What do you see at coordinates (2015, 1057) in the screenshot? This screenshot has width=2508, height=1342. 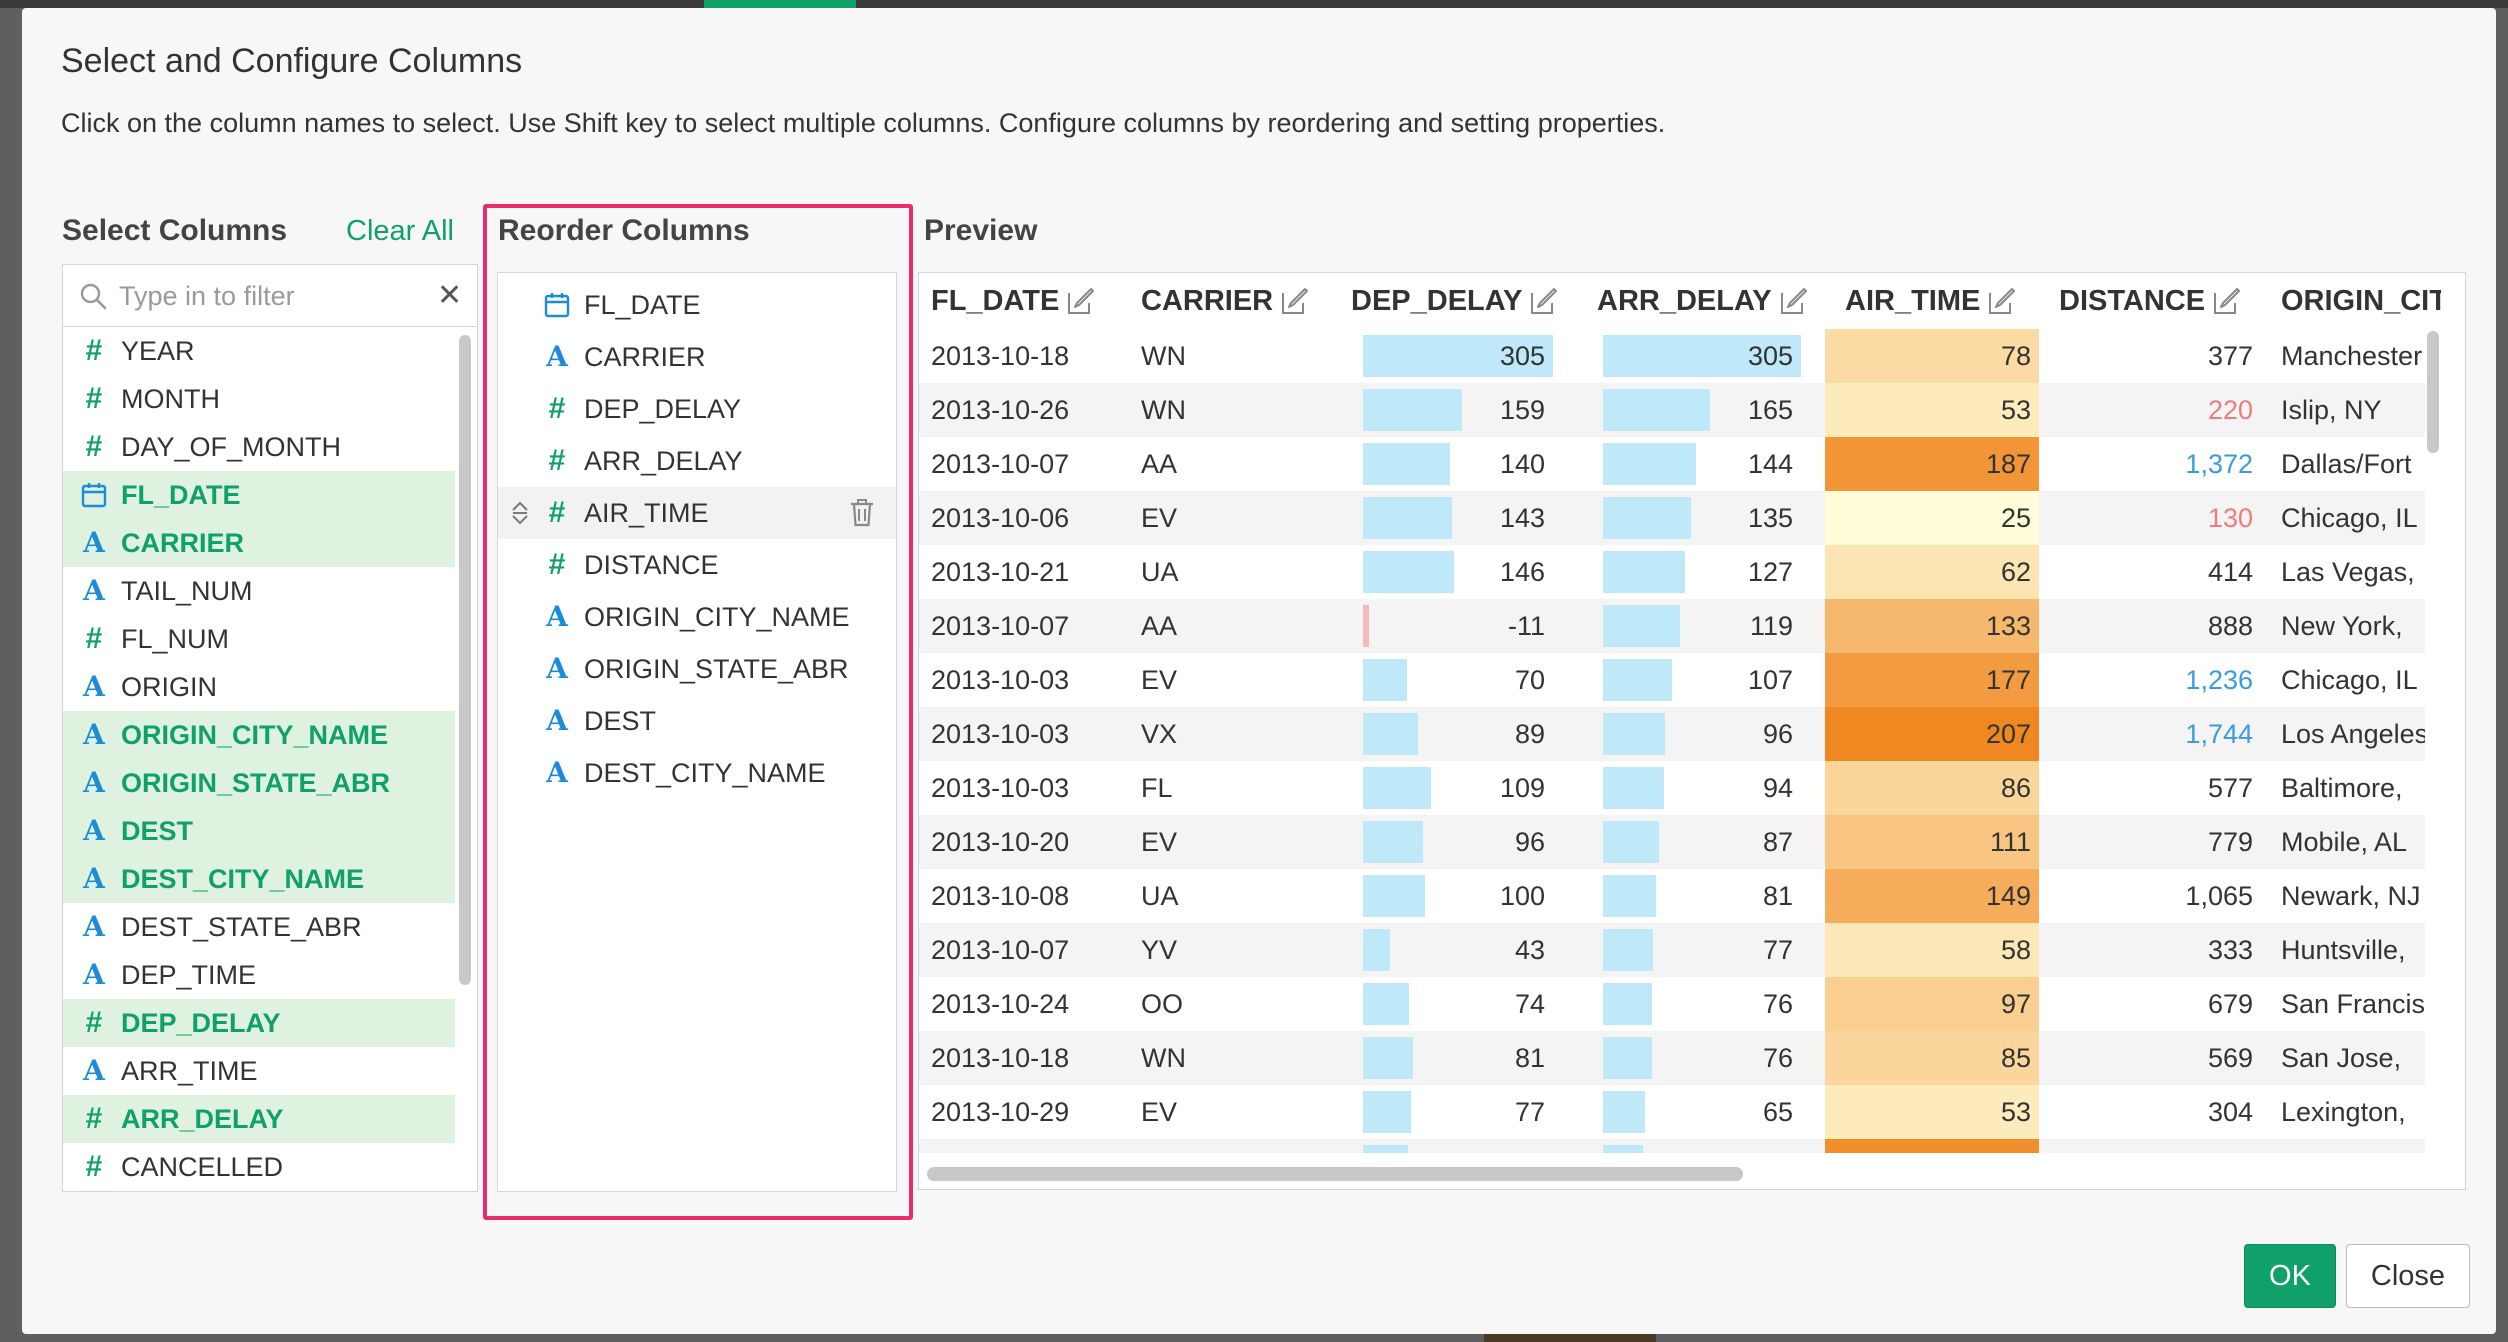 I see `cell-value: 85` at bounding box center [2015, 1057].